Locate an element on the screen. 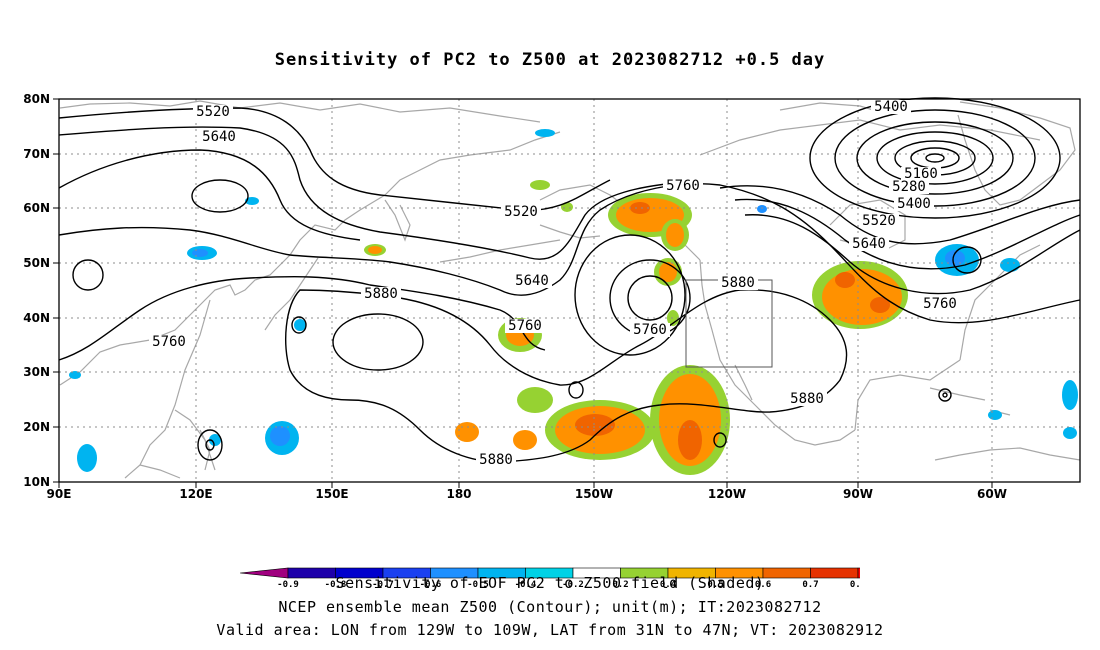 This screenshot has width=1100, height=650. lat-label: 10N is located at coordinates (36, 482).